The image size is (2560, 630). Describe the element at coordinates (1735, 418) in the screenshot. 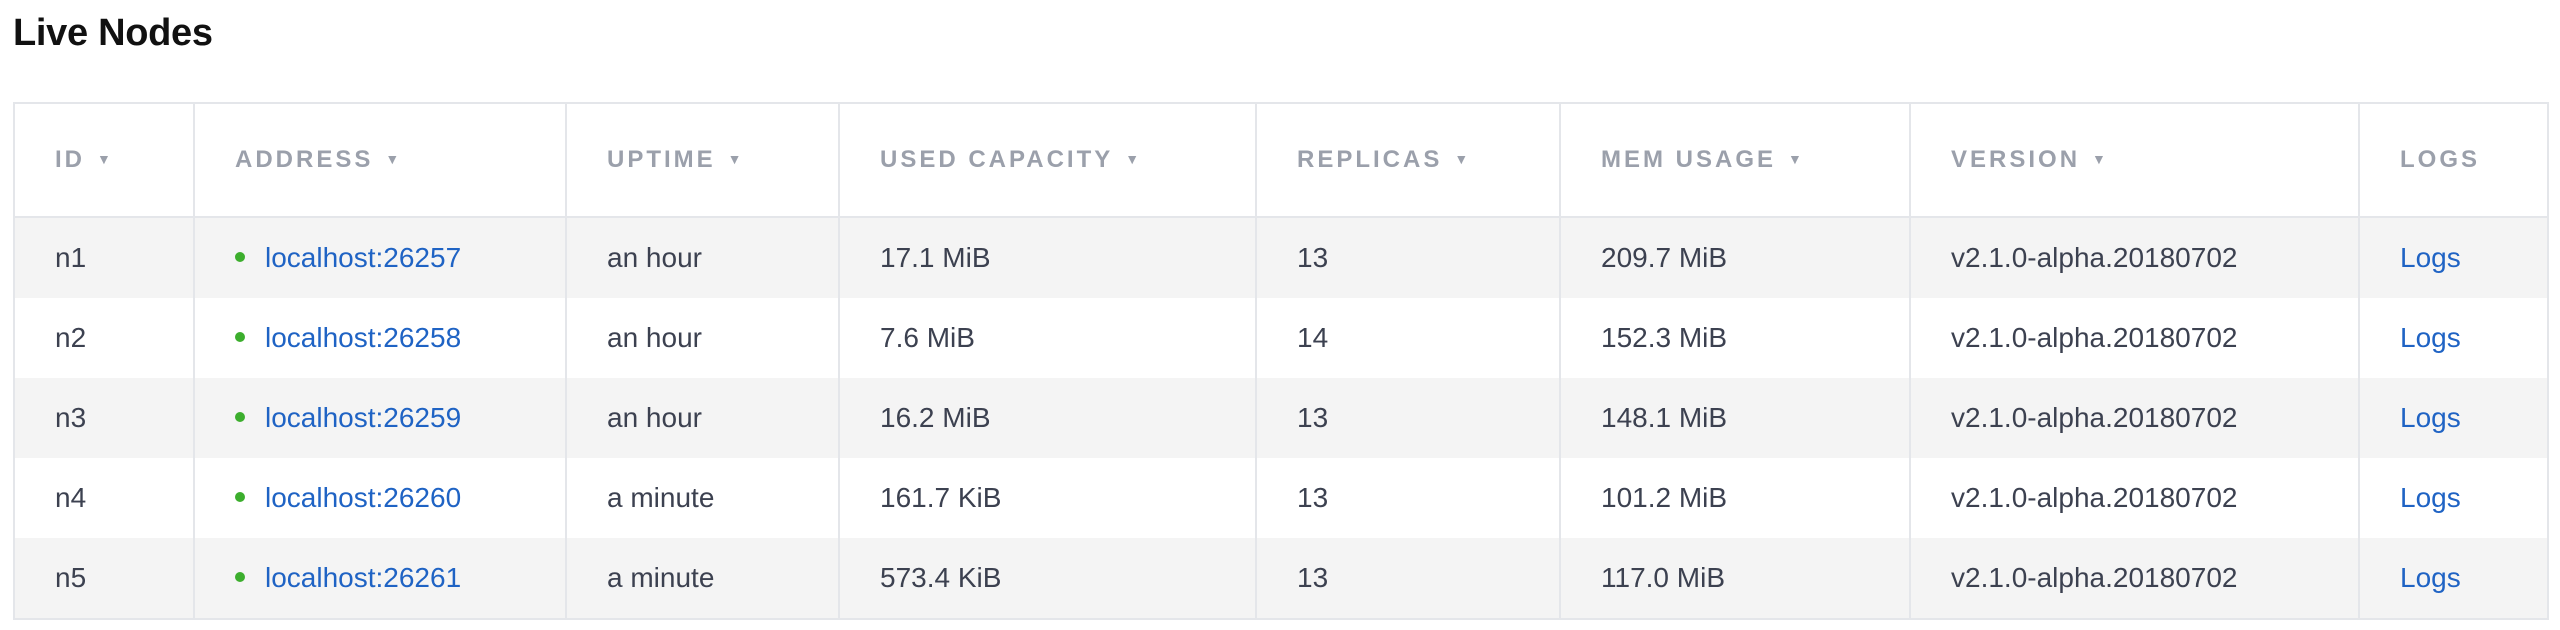

I see `node-mem-usage-cell: 148.1 MiB` at that location.